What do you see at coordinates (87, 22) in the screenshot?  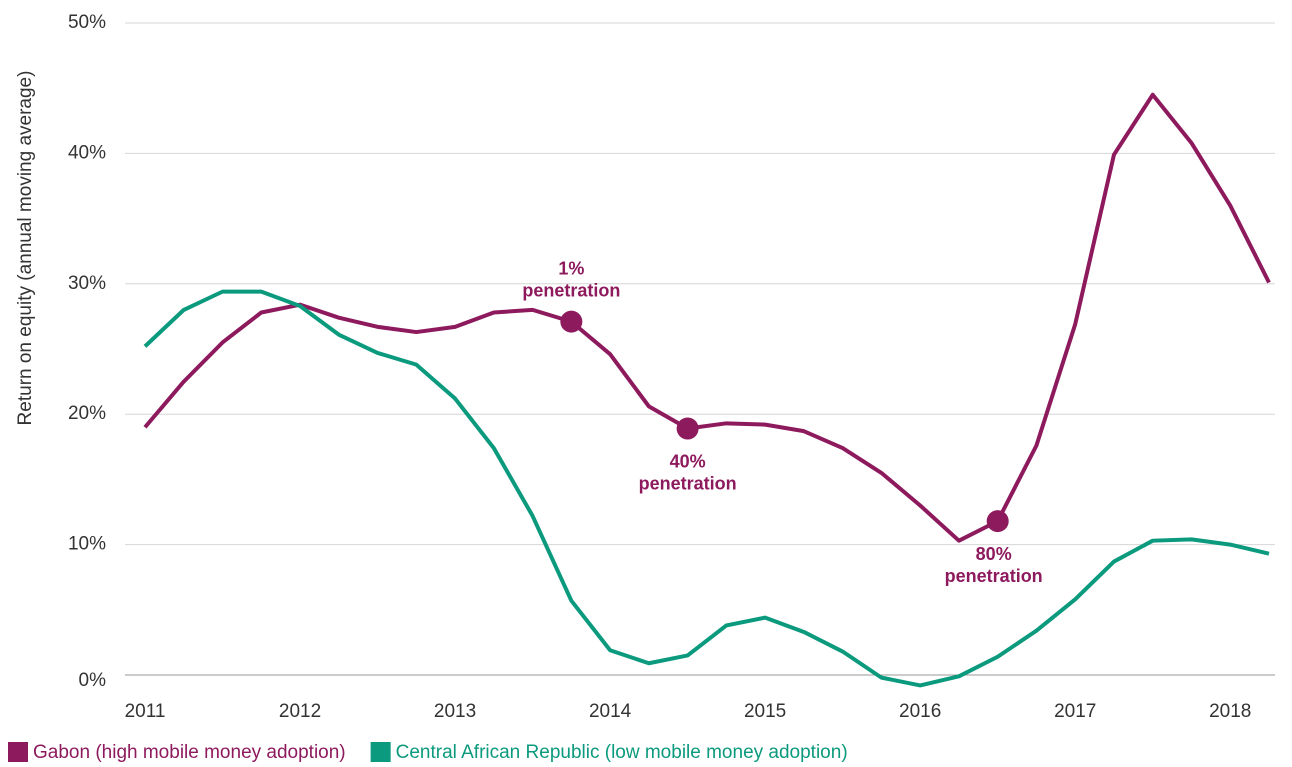 I see `y-tick-label: 50%` at bounding box center [87, 22].